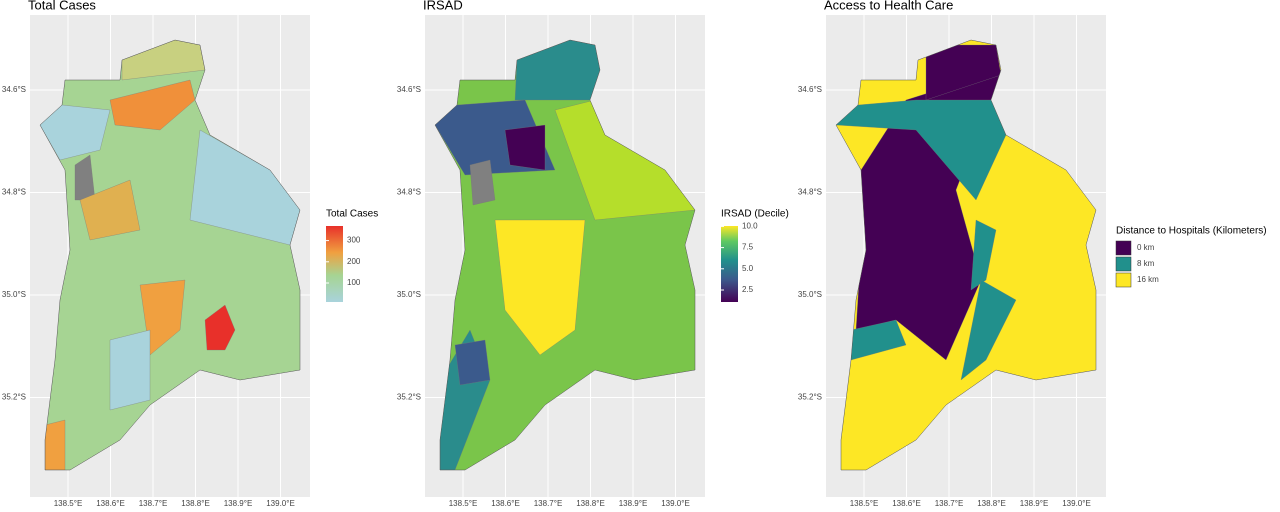  I want to click on legend-title: IRSAD (Decile), so click(755, 214).